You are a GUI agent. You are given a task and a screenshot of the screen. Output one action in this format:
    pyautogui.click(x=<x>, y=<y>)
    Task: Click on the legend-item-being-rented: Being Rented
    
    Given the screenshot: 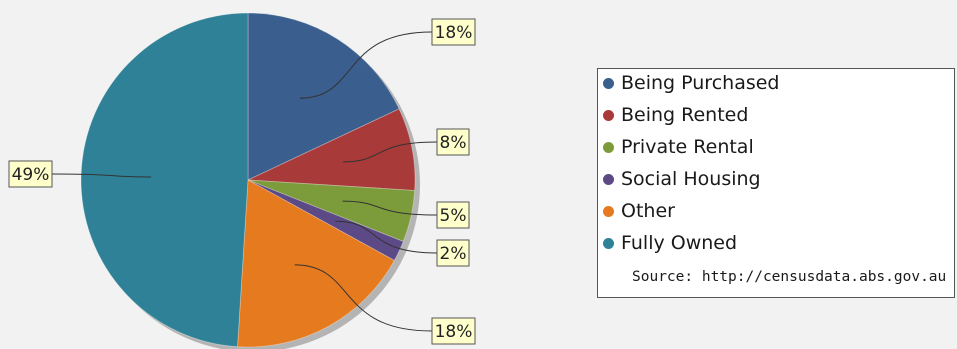 What is the action you would take?
    pyautogui.click(x=675, y=115)
    